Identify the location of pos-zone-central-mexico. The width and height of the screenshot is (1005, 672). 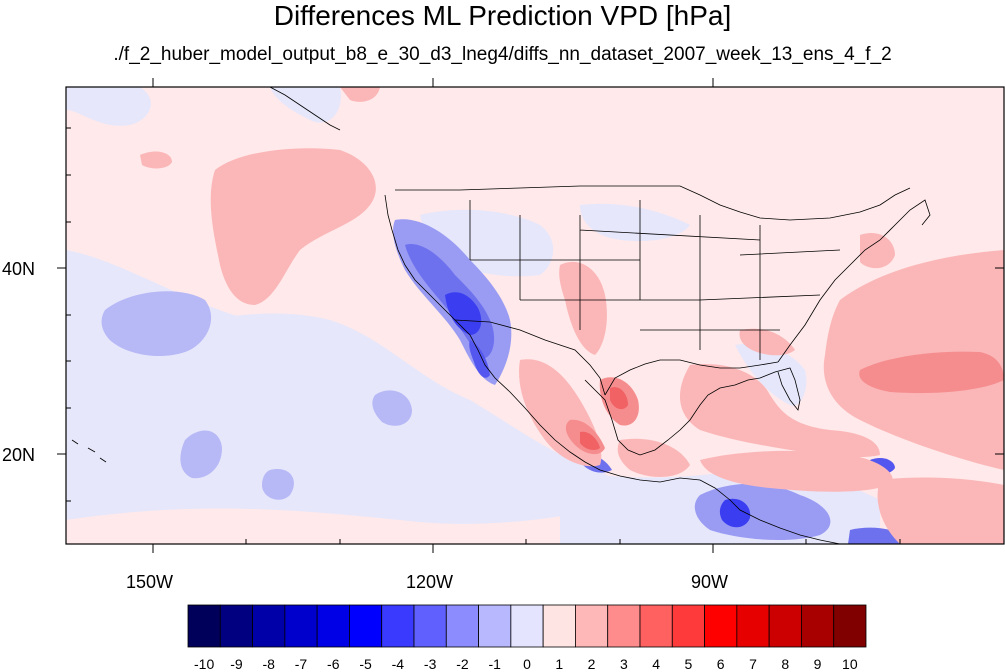
(653, 457).